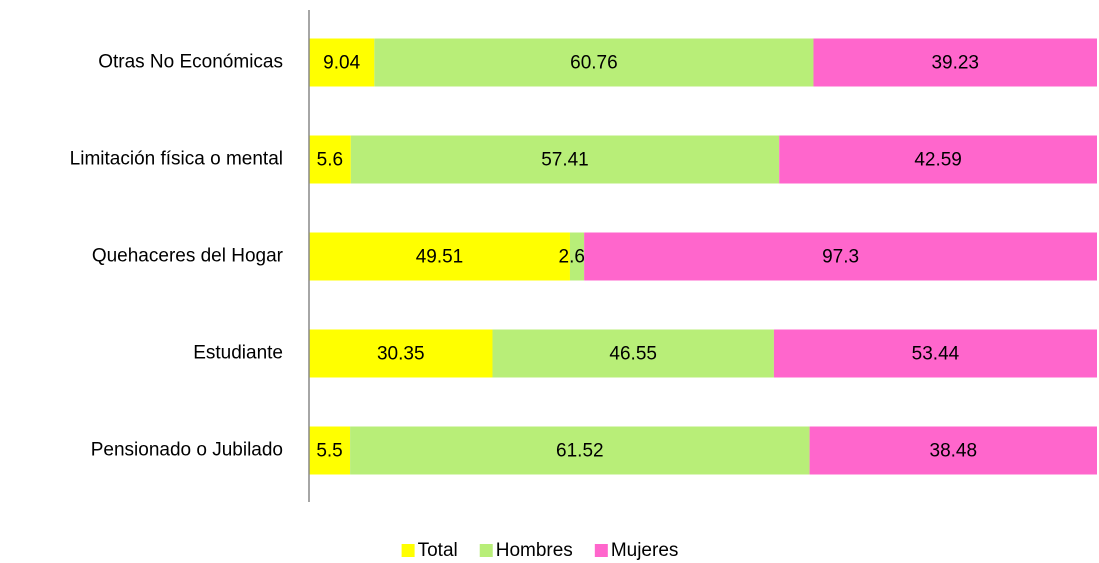 Image resolution: width=1099 pixels, height=563 pixels. I want to click on y-tick-label: Estudiante, so click(238, 353).